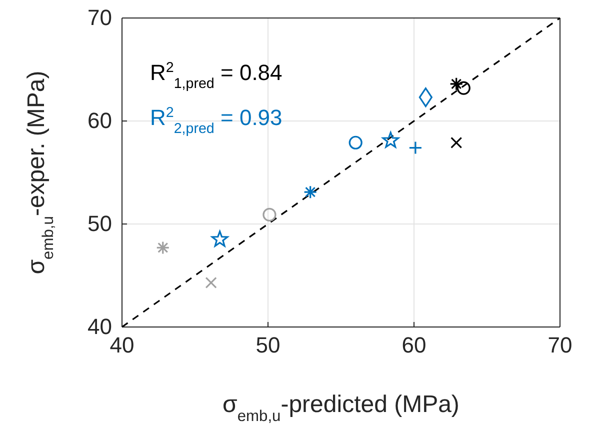 The height and width of the screenshot is (436, 602). Describe the element at coordinates (100, 17) in the screenshot. I see `y-tick-label: 70` at that location.